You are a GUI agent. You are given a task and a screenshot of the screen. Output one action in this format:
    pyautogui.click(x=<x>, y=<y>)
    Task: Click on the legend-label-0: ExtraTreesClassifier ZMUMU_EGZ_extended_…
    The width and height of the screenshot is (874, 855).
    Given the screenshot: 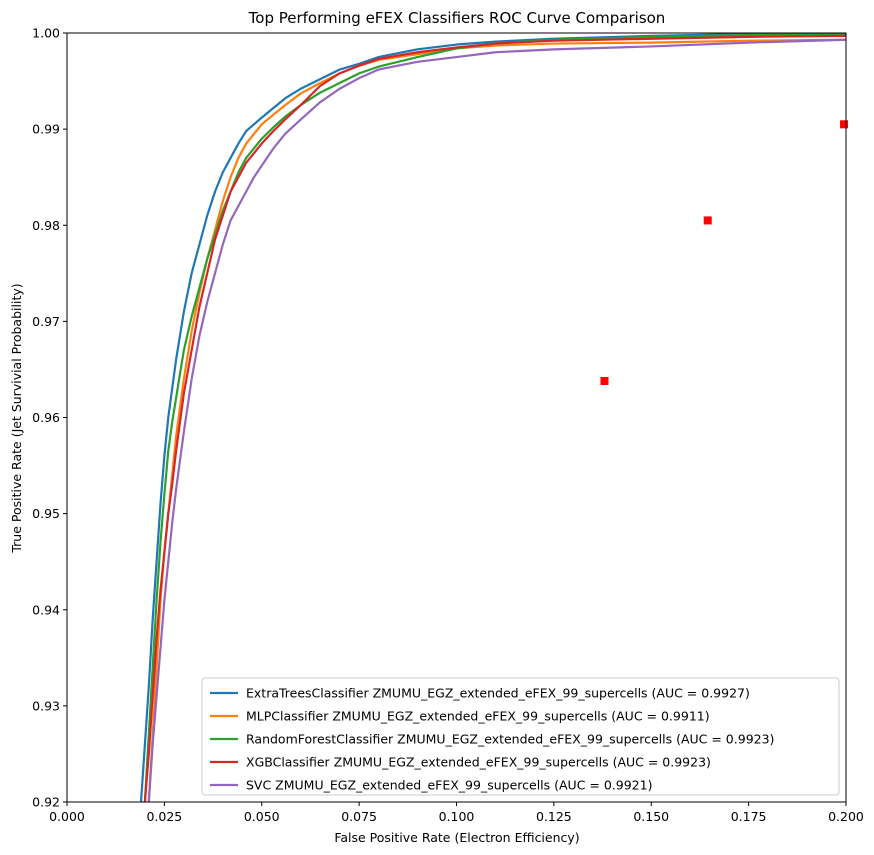 What is the action you would take?
    pyautogui.click(x=498, y=693)
    